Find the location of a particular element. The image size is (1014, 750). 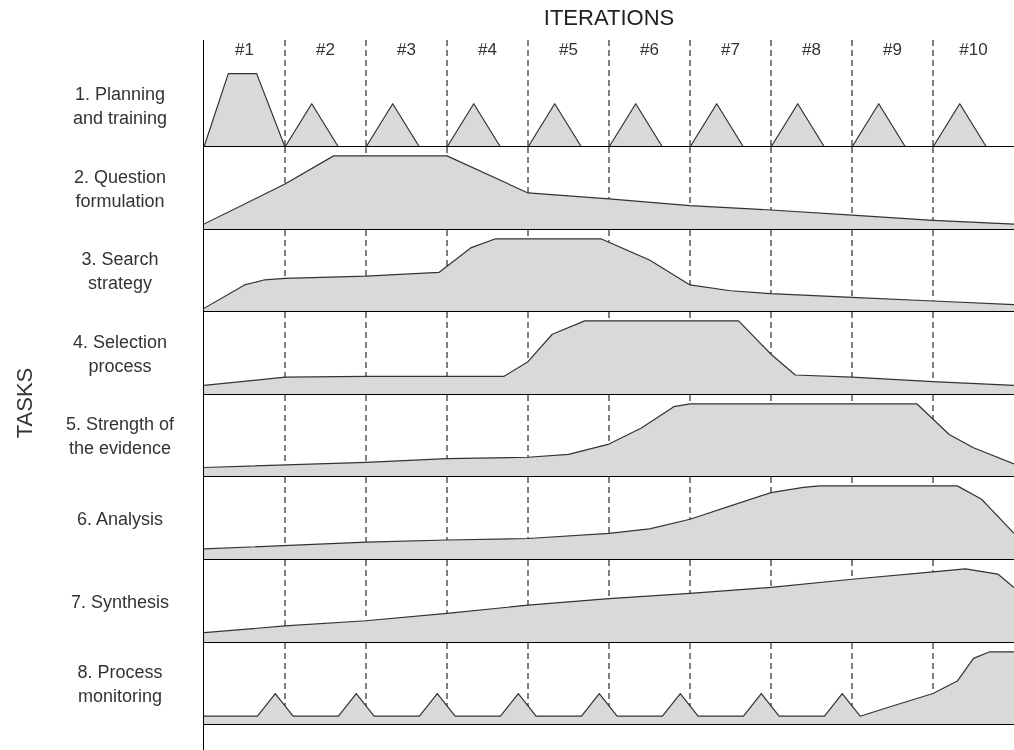

x-tick-label: #9 is located at coordinates (892, 50).